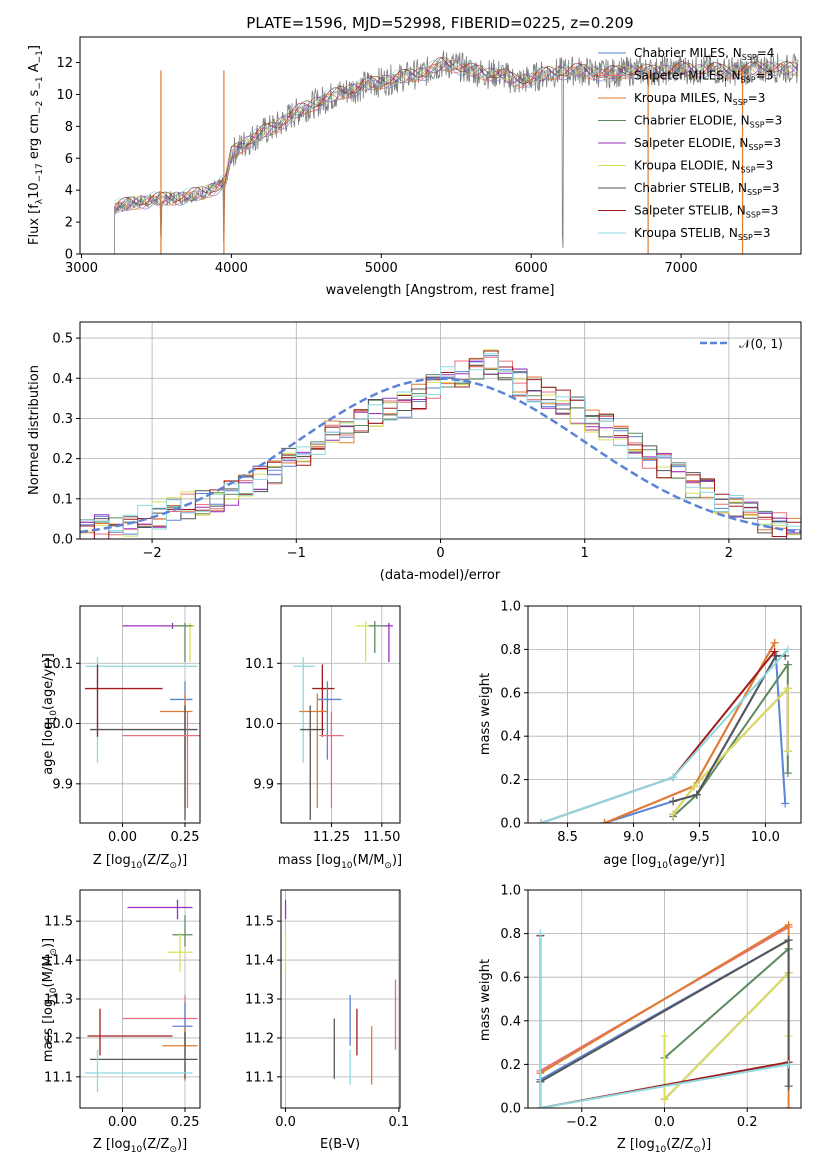  What do you see at coordinates (50, 714) in the screenshot?
I see `y-axis-label: age [log10(age/yr)]` at bounding box center [50, 714].